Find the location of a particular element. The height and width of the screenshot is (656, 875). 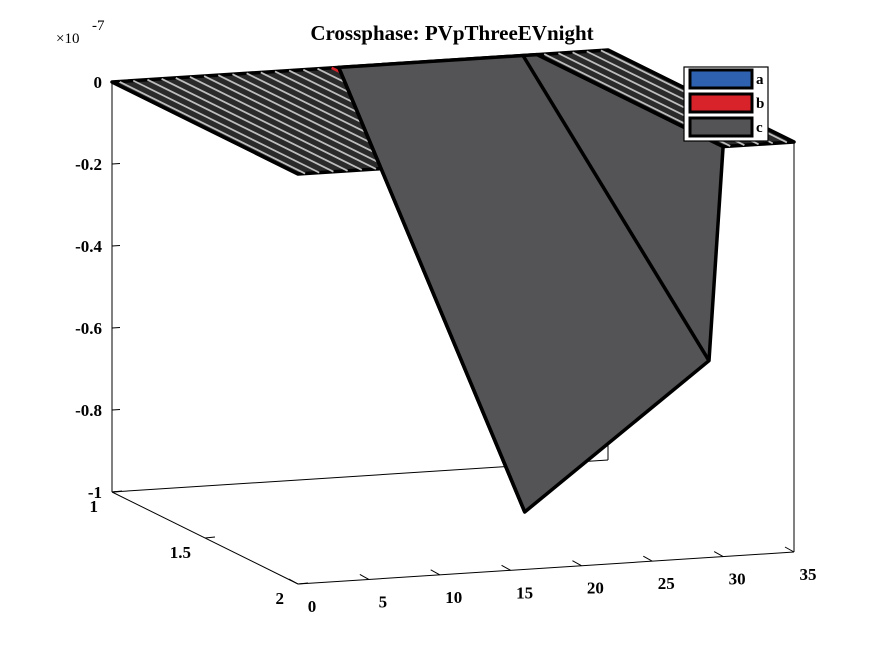

legend-label-b: b is located at coordinates (760, 104).